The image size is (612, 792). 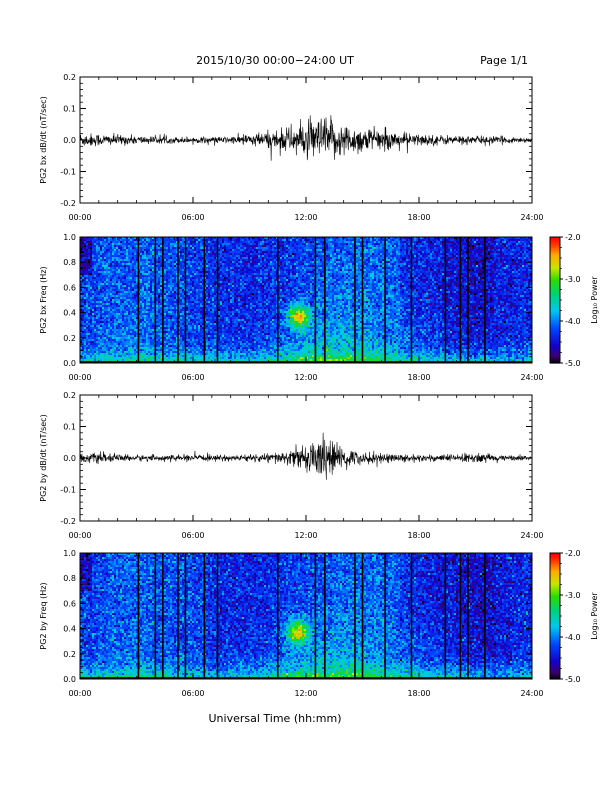 What do you see at coordinates (504, 60) in the screenshot?
I see `page-number: Page 1/1` at bounding box center [504, 60].